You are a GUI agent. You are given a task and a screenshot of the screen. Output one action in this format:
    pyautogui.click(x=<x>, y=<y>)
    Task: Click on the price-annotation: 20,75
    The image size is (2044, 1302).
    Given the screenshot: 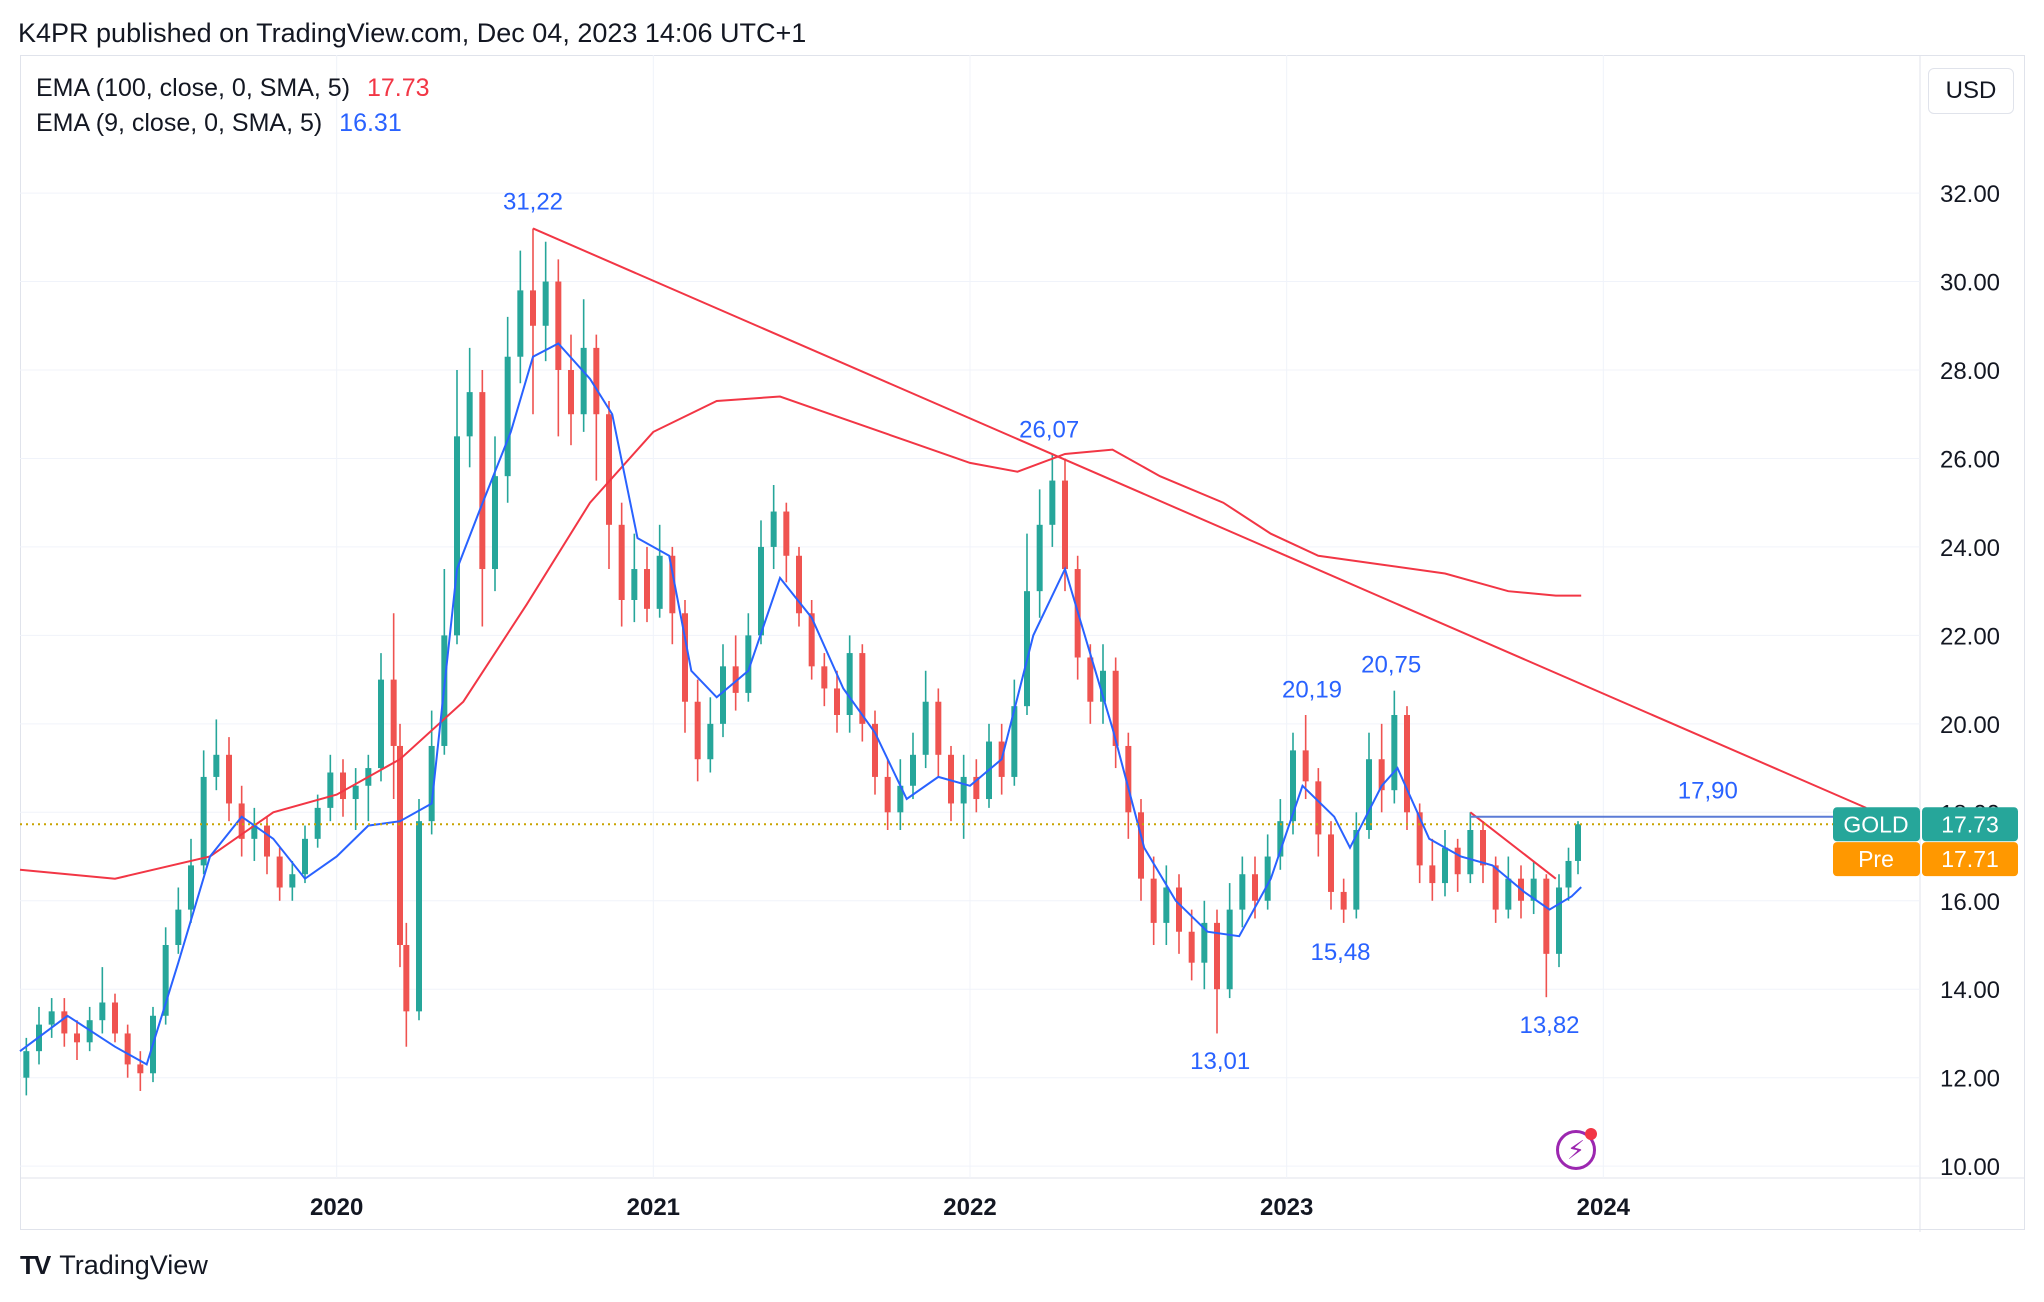 What is the action you would take?
    pyautogui.click(x=1391, y=665)
    